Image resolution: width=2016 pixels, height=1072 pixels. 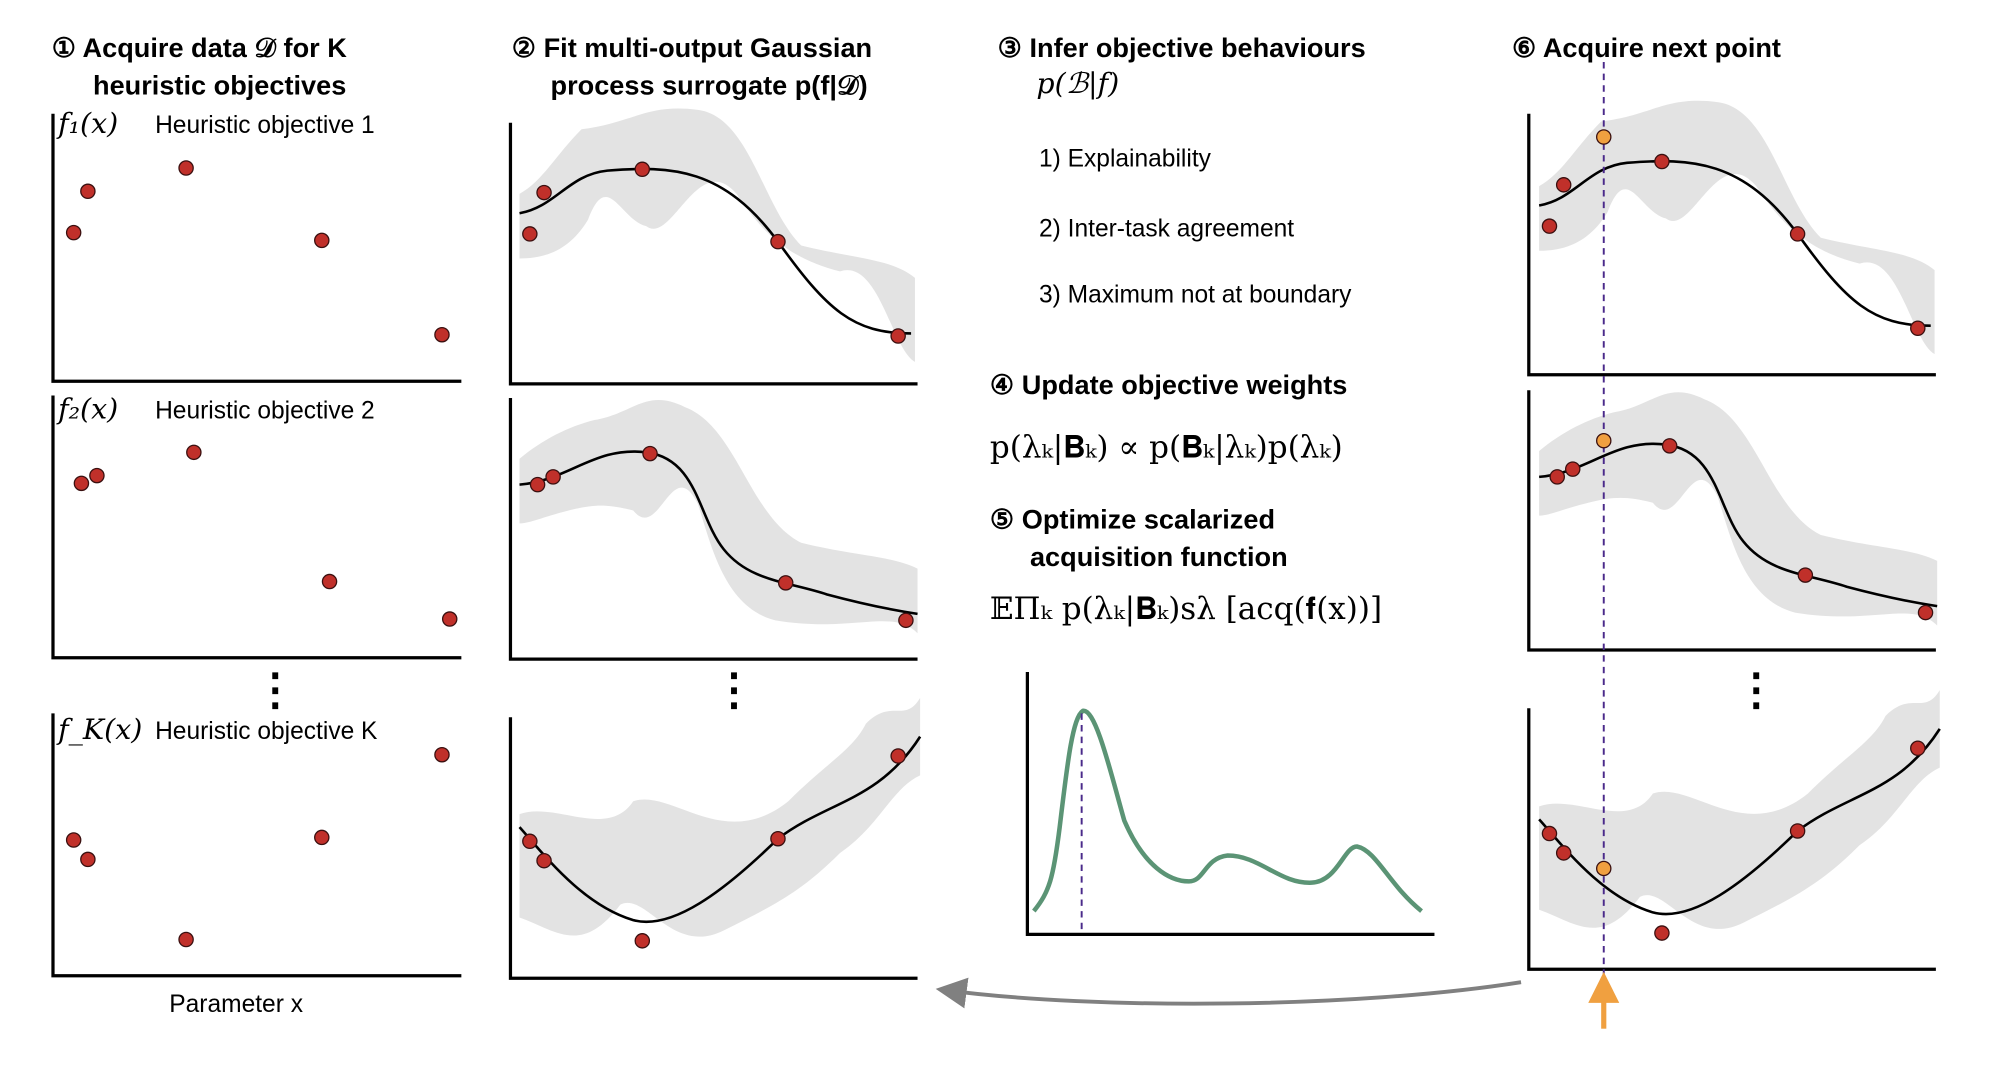 I want to click on step6-points, so click(x=1737, y=535).